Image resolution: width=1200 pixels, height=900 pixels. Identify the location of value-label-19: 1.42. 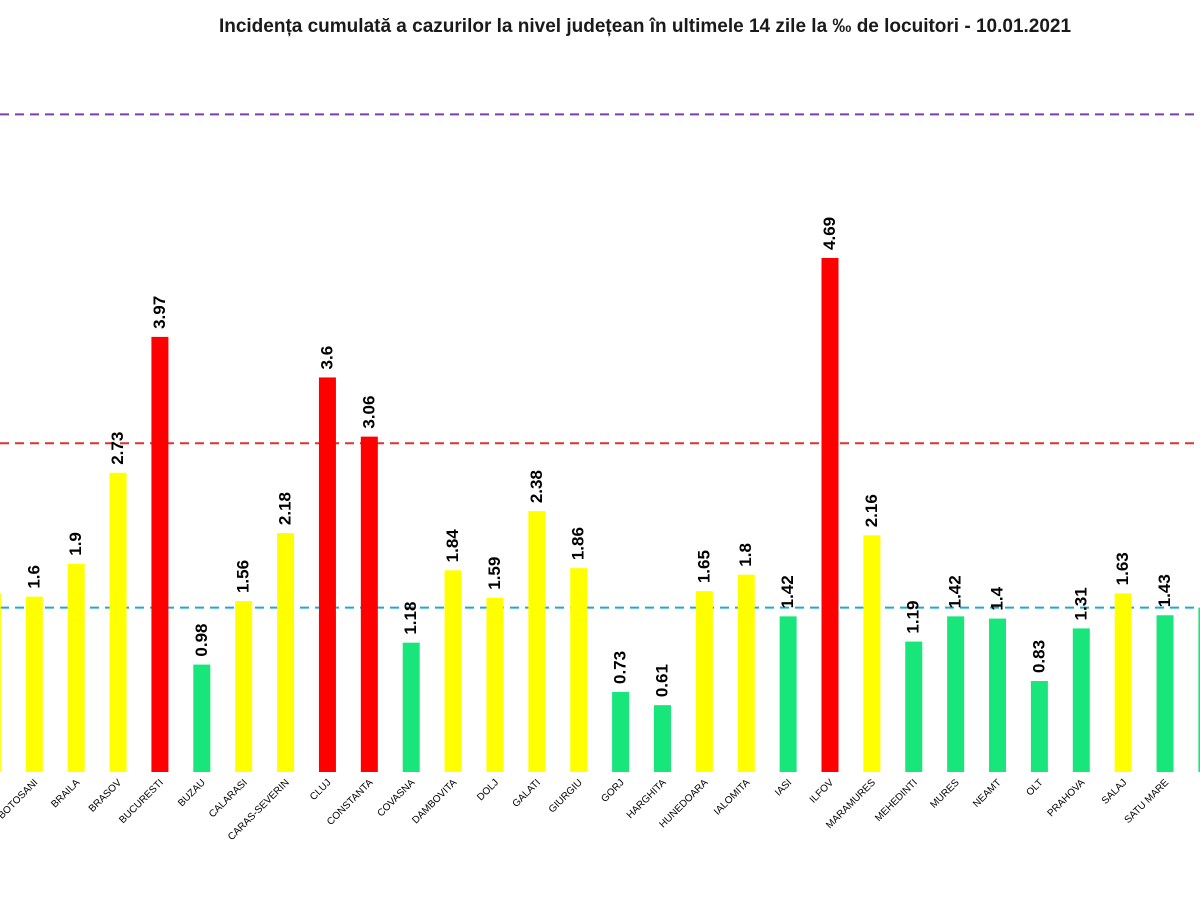
(787, 591).